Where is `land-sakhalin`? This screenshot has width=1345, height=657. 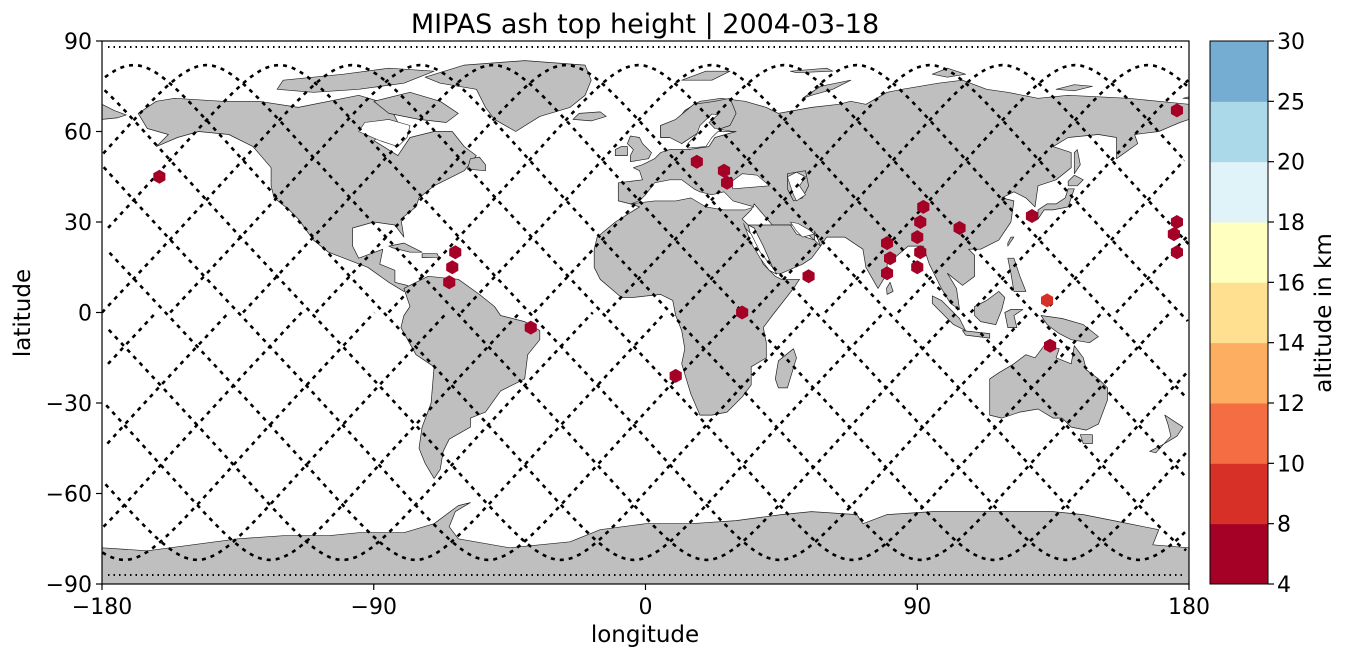 land-sakhalin is located at coordinates (1077, 162).